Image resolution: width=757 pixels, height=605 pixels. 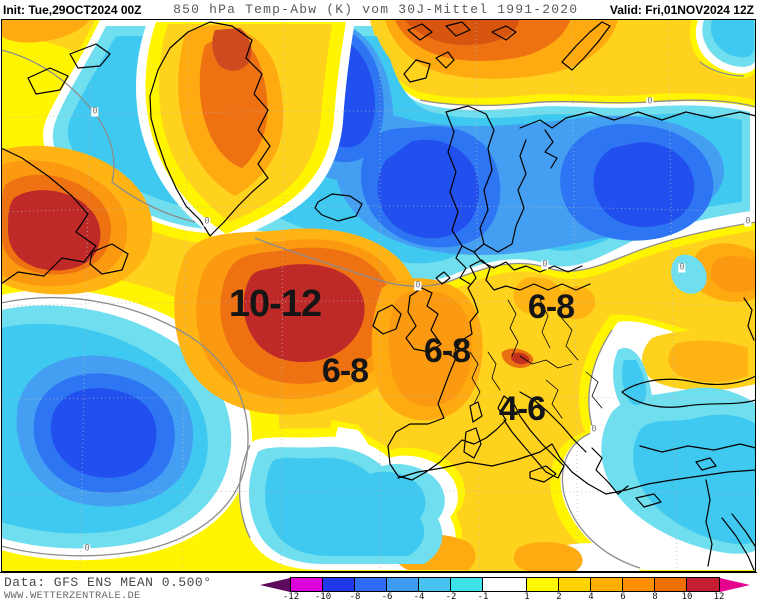 What do you see at coordinates (698, 360) in the screenshot?
I see `turkey-warm-anomaly` at bounding box center [698, 360].